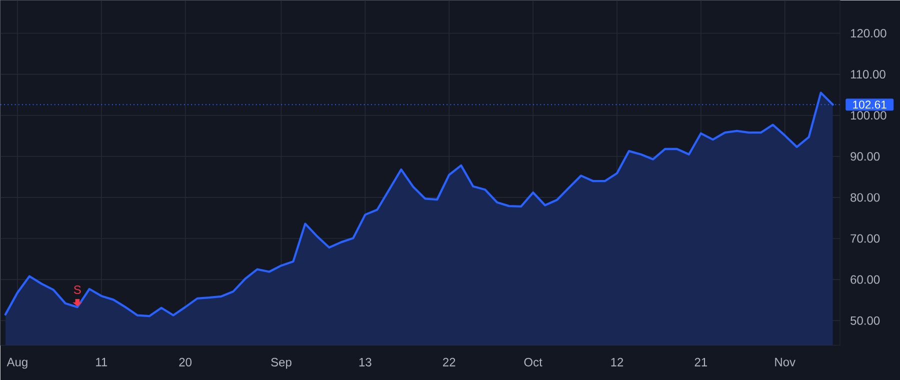 The height and width of the screenshot is (380, 900). I want to click on y-tick-label: 60.00, so click(865, 279).